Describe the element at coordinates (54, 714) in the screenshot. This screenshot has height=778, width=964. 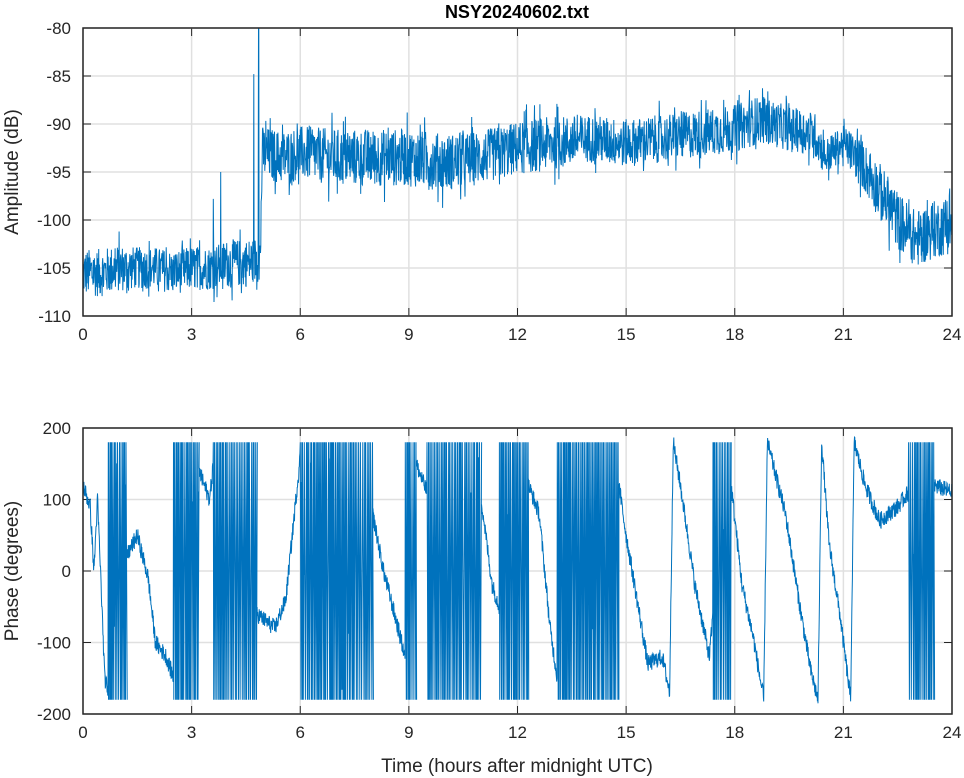
I see `y-tick-label: -200` at that location.